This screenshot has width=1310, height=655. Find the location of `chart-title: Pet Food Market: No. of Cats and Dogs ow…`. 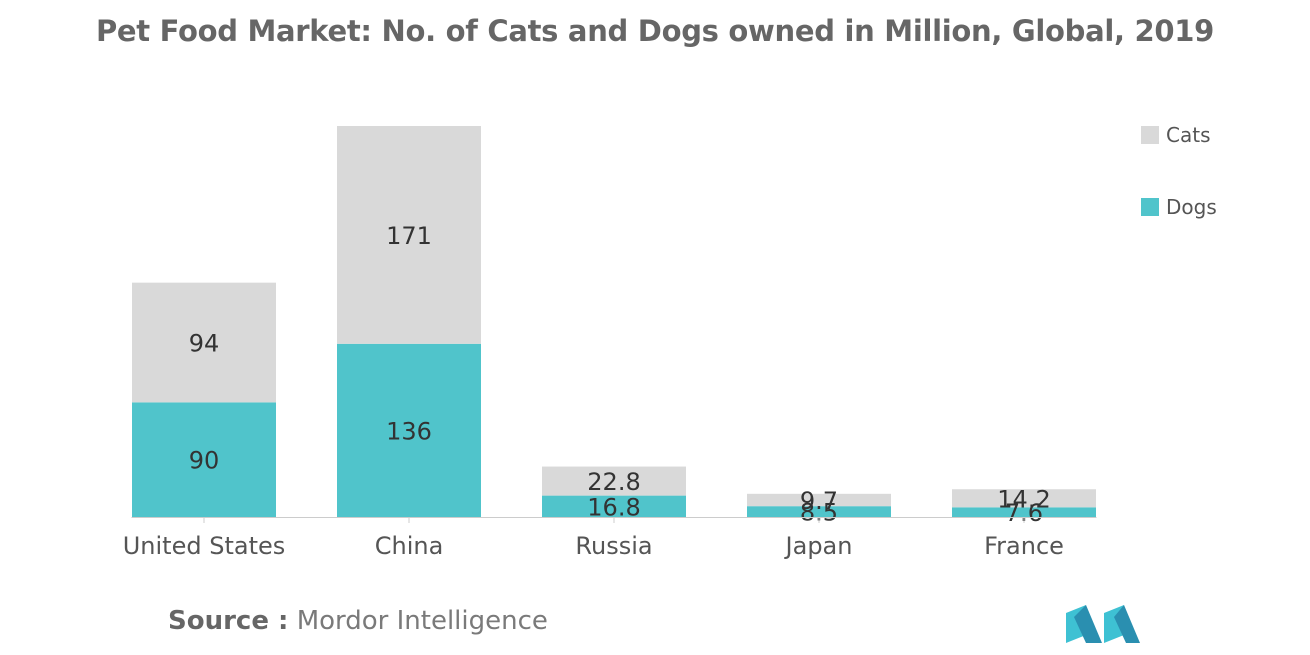

chart-title: Pet Food Market: No. of Cats and Dogs ow… is located at coordinates (655, 31).